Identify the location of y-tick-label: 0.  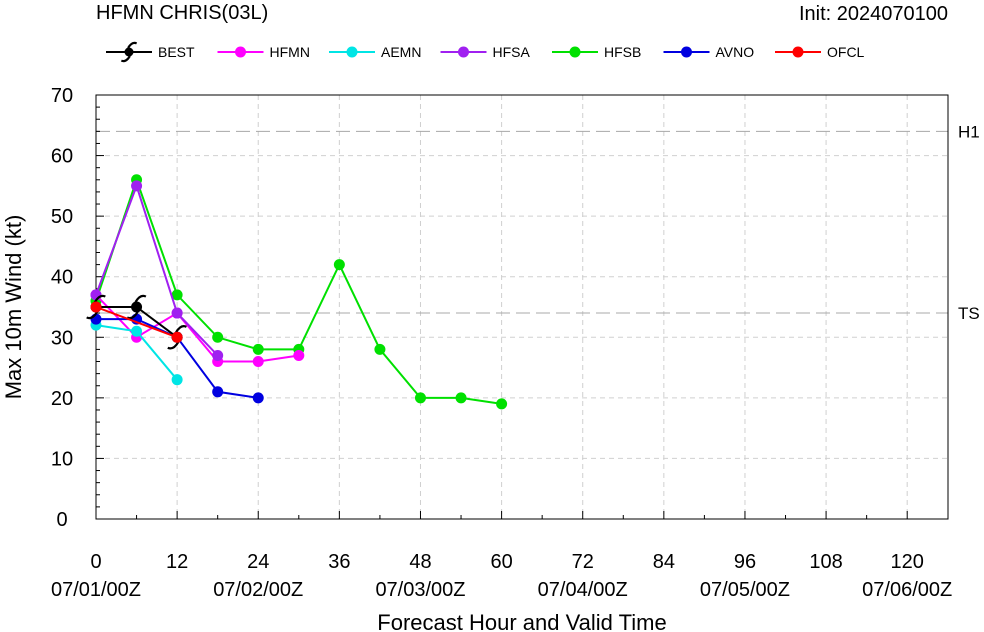
(61, 520).